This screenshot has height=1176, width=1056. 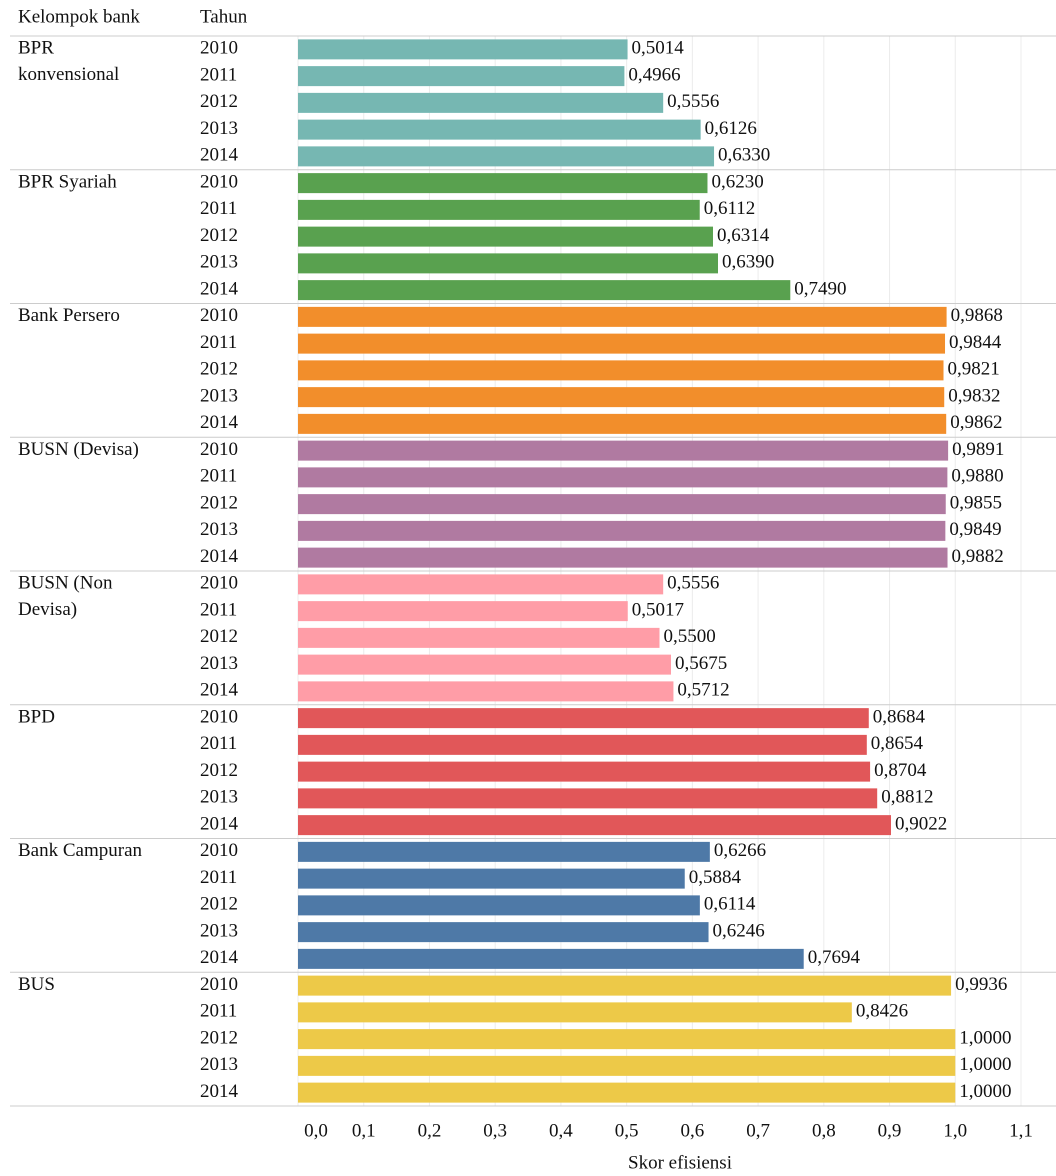 What do you see at coordinates (975, 529) in the screenshot?
I see `value-label: 0,9849` at bounding box center [975, 529].